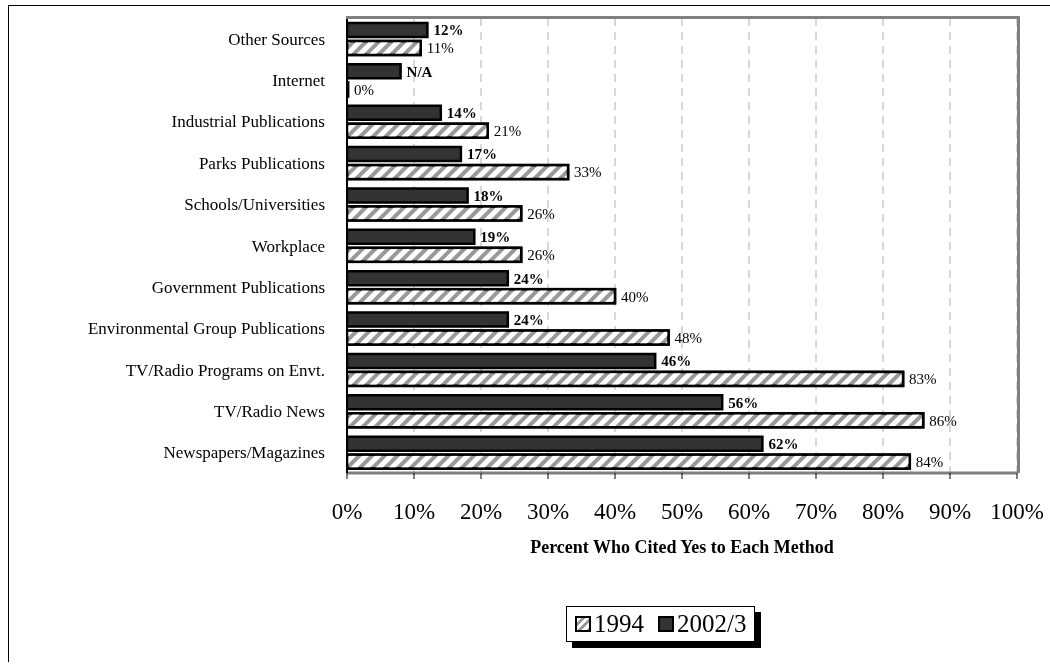 This screenshot has height=665, width=1050. What do you see at coordinates (448, 30) in the screenshot?
I see `data-label: 12%` at bounding box center [448, 30].